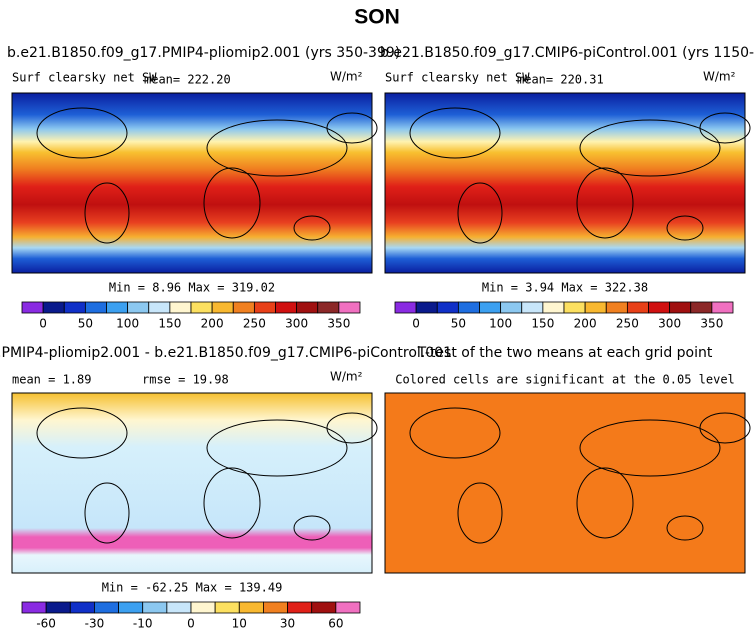 The image size is (755, 631). I want to click on colorbar-tick-label: -60, so click(46, 624).